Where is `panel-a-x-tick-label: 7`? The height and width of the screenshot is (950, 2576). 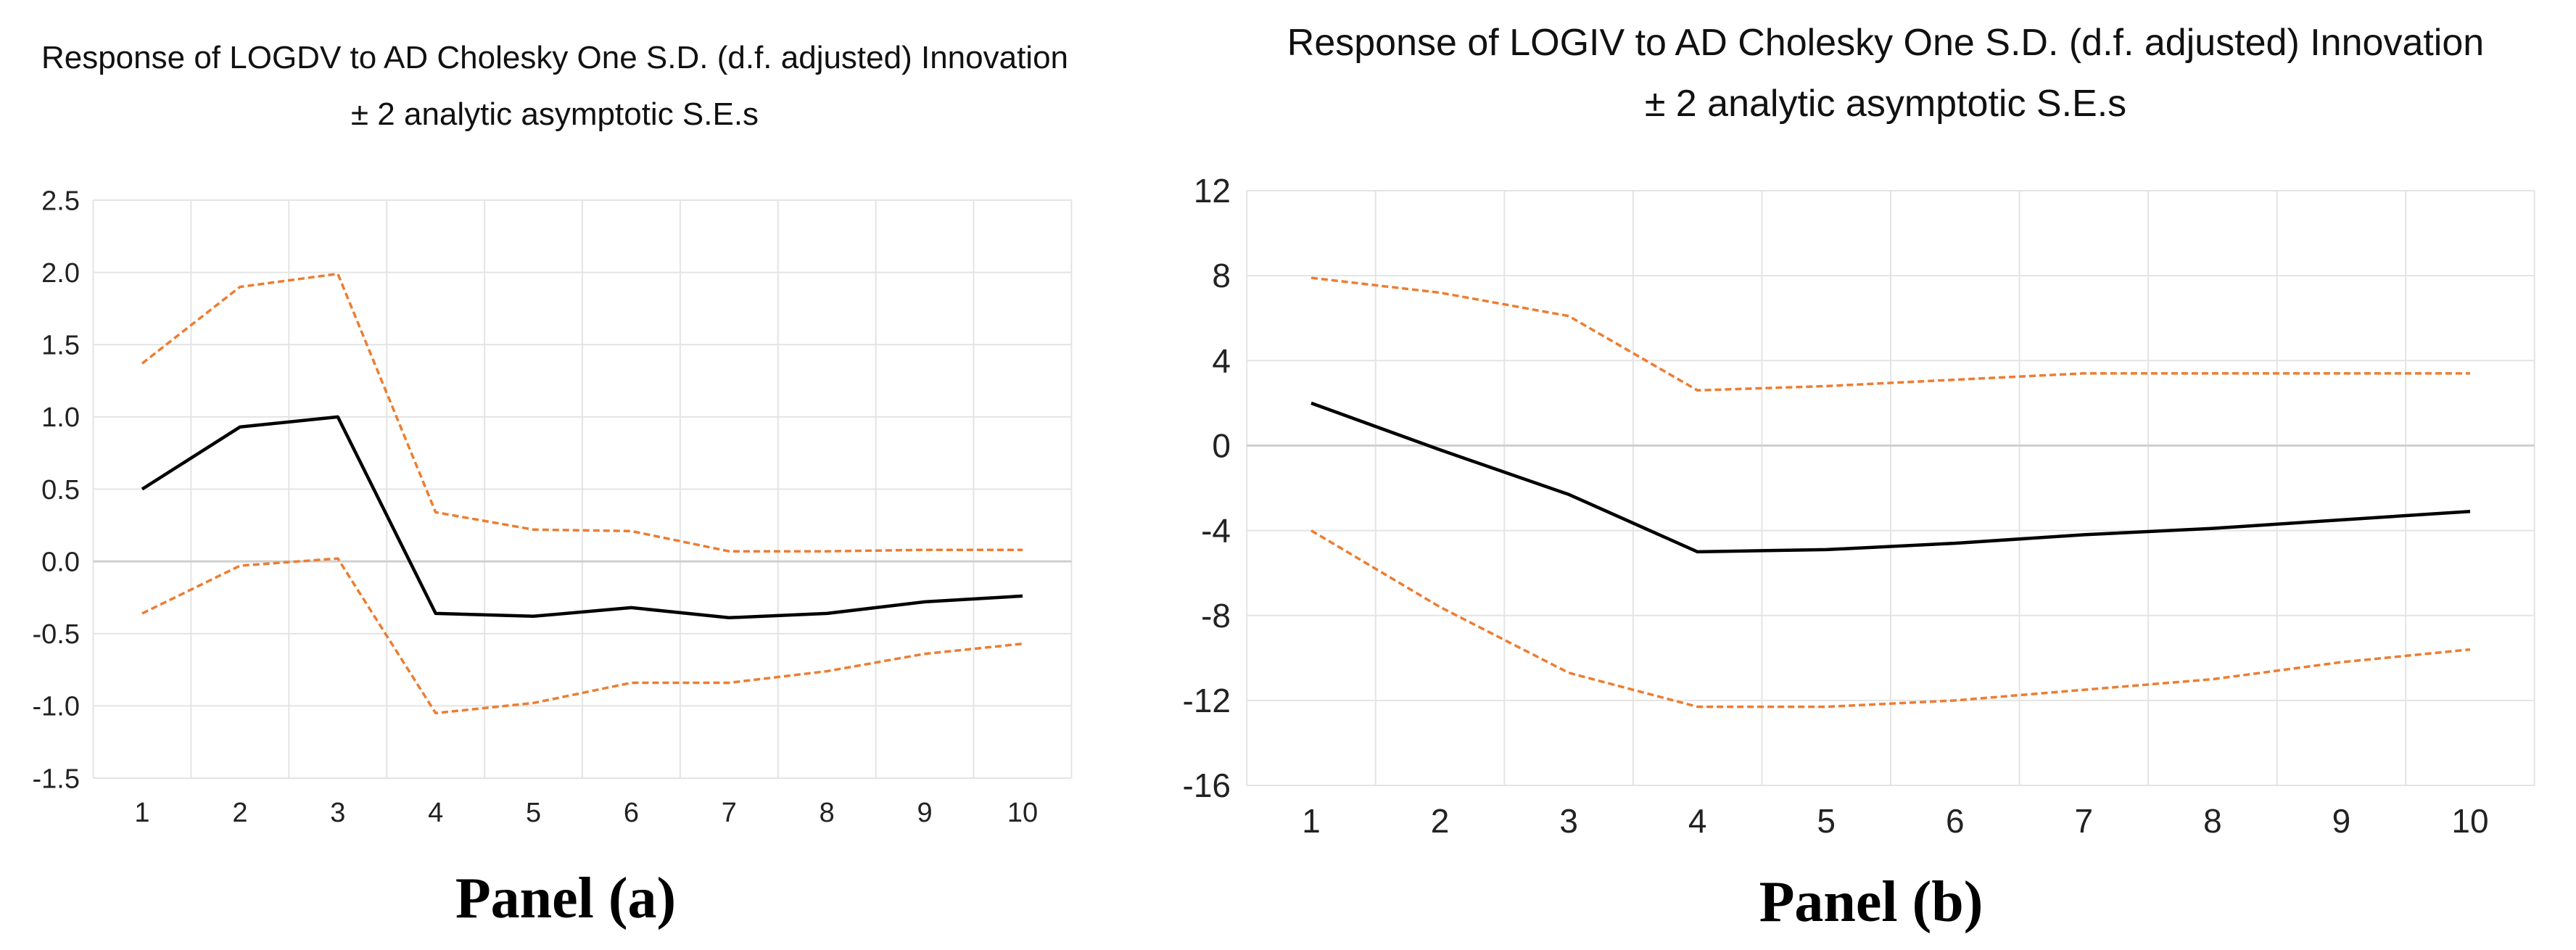
panel-a-x-tick-label: 7 is located at coordinates (729, 813).